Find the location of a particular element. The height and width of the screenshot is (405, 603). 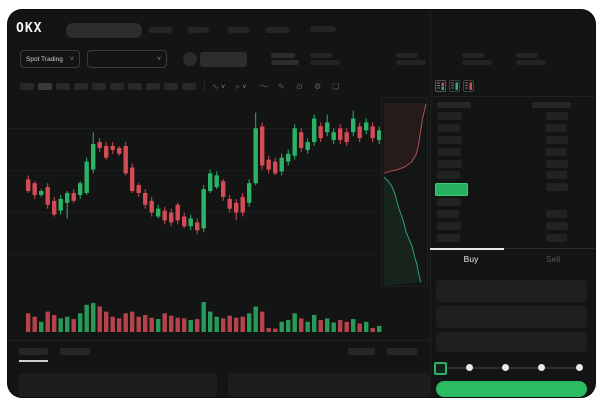

orderbook-price-header is located at coordinates (454, 105).